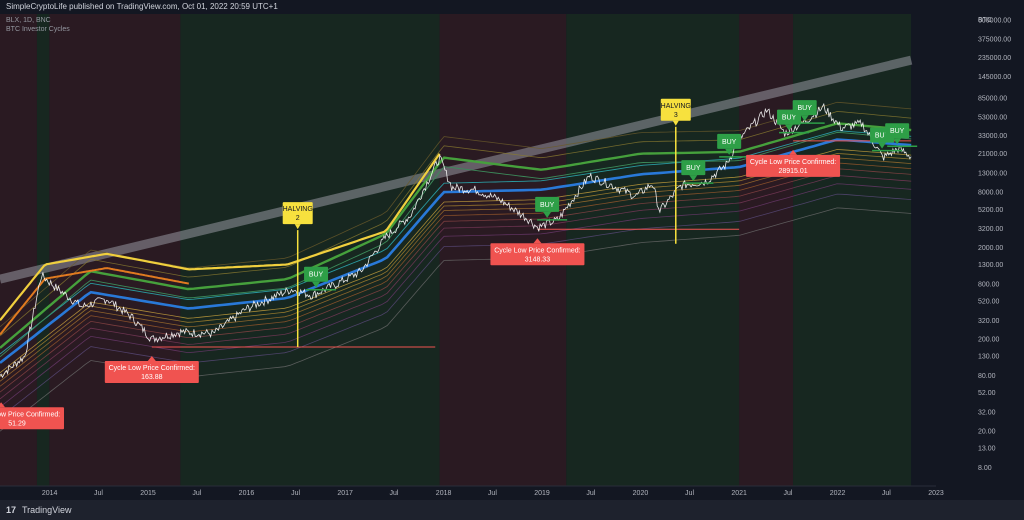  I want to click on halving-label-1: HALVING 3, so click(676, 112).